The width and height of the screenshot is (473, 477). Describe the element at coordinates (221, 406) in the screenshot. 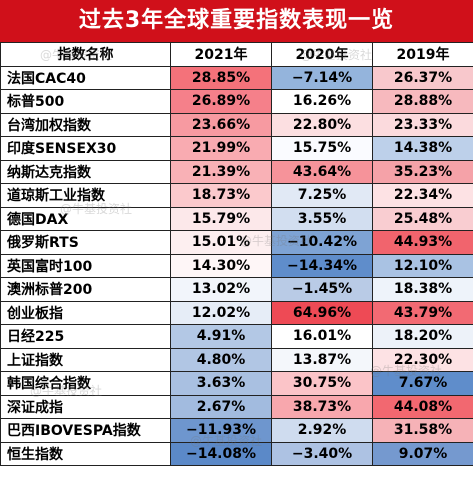

I see `return-cell: 2.67%` at that location.